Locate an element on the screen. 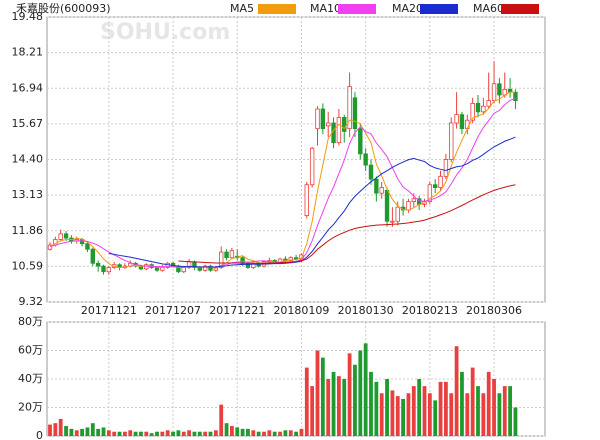 The image size is (600, 440). y-tick-label: 18.21 is located at coordinates (28, 52).